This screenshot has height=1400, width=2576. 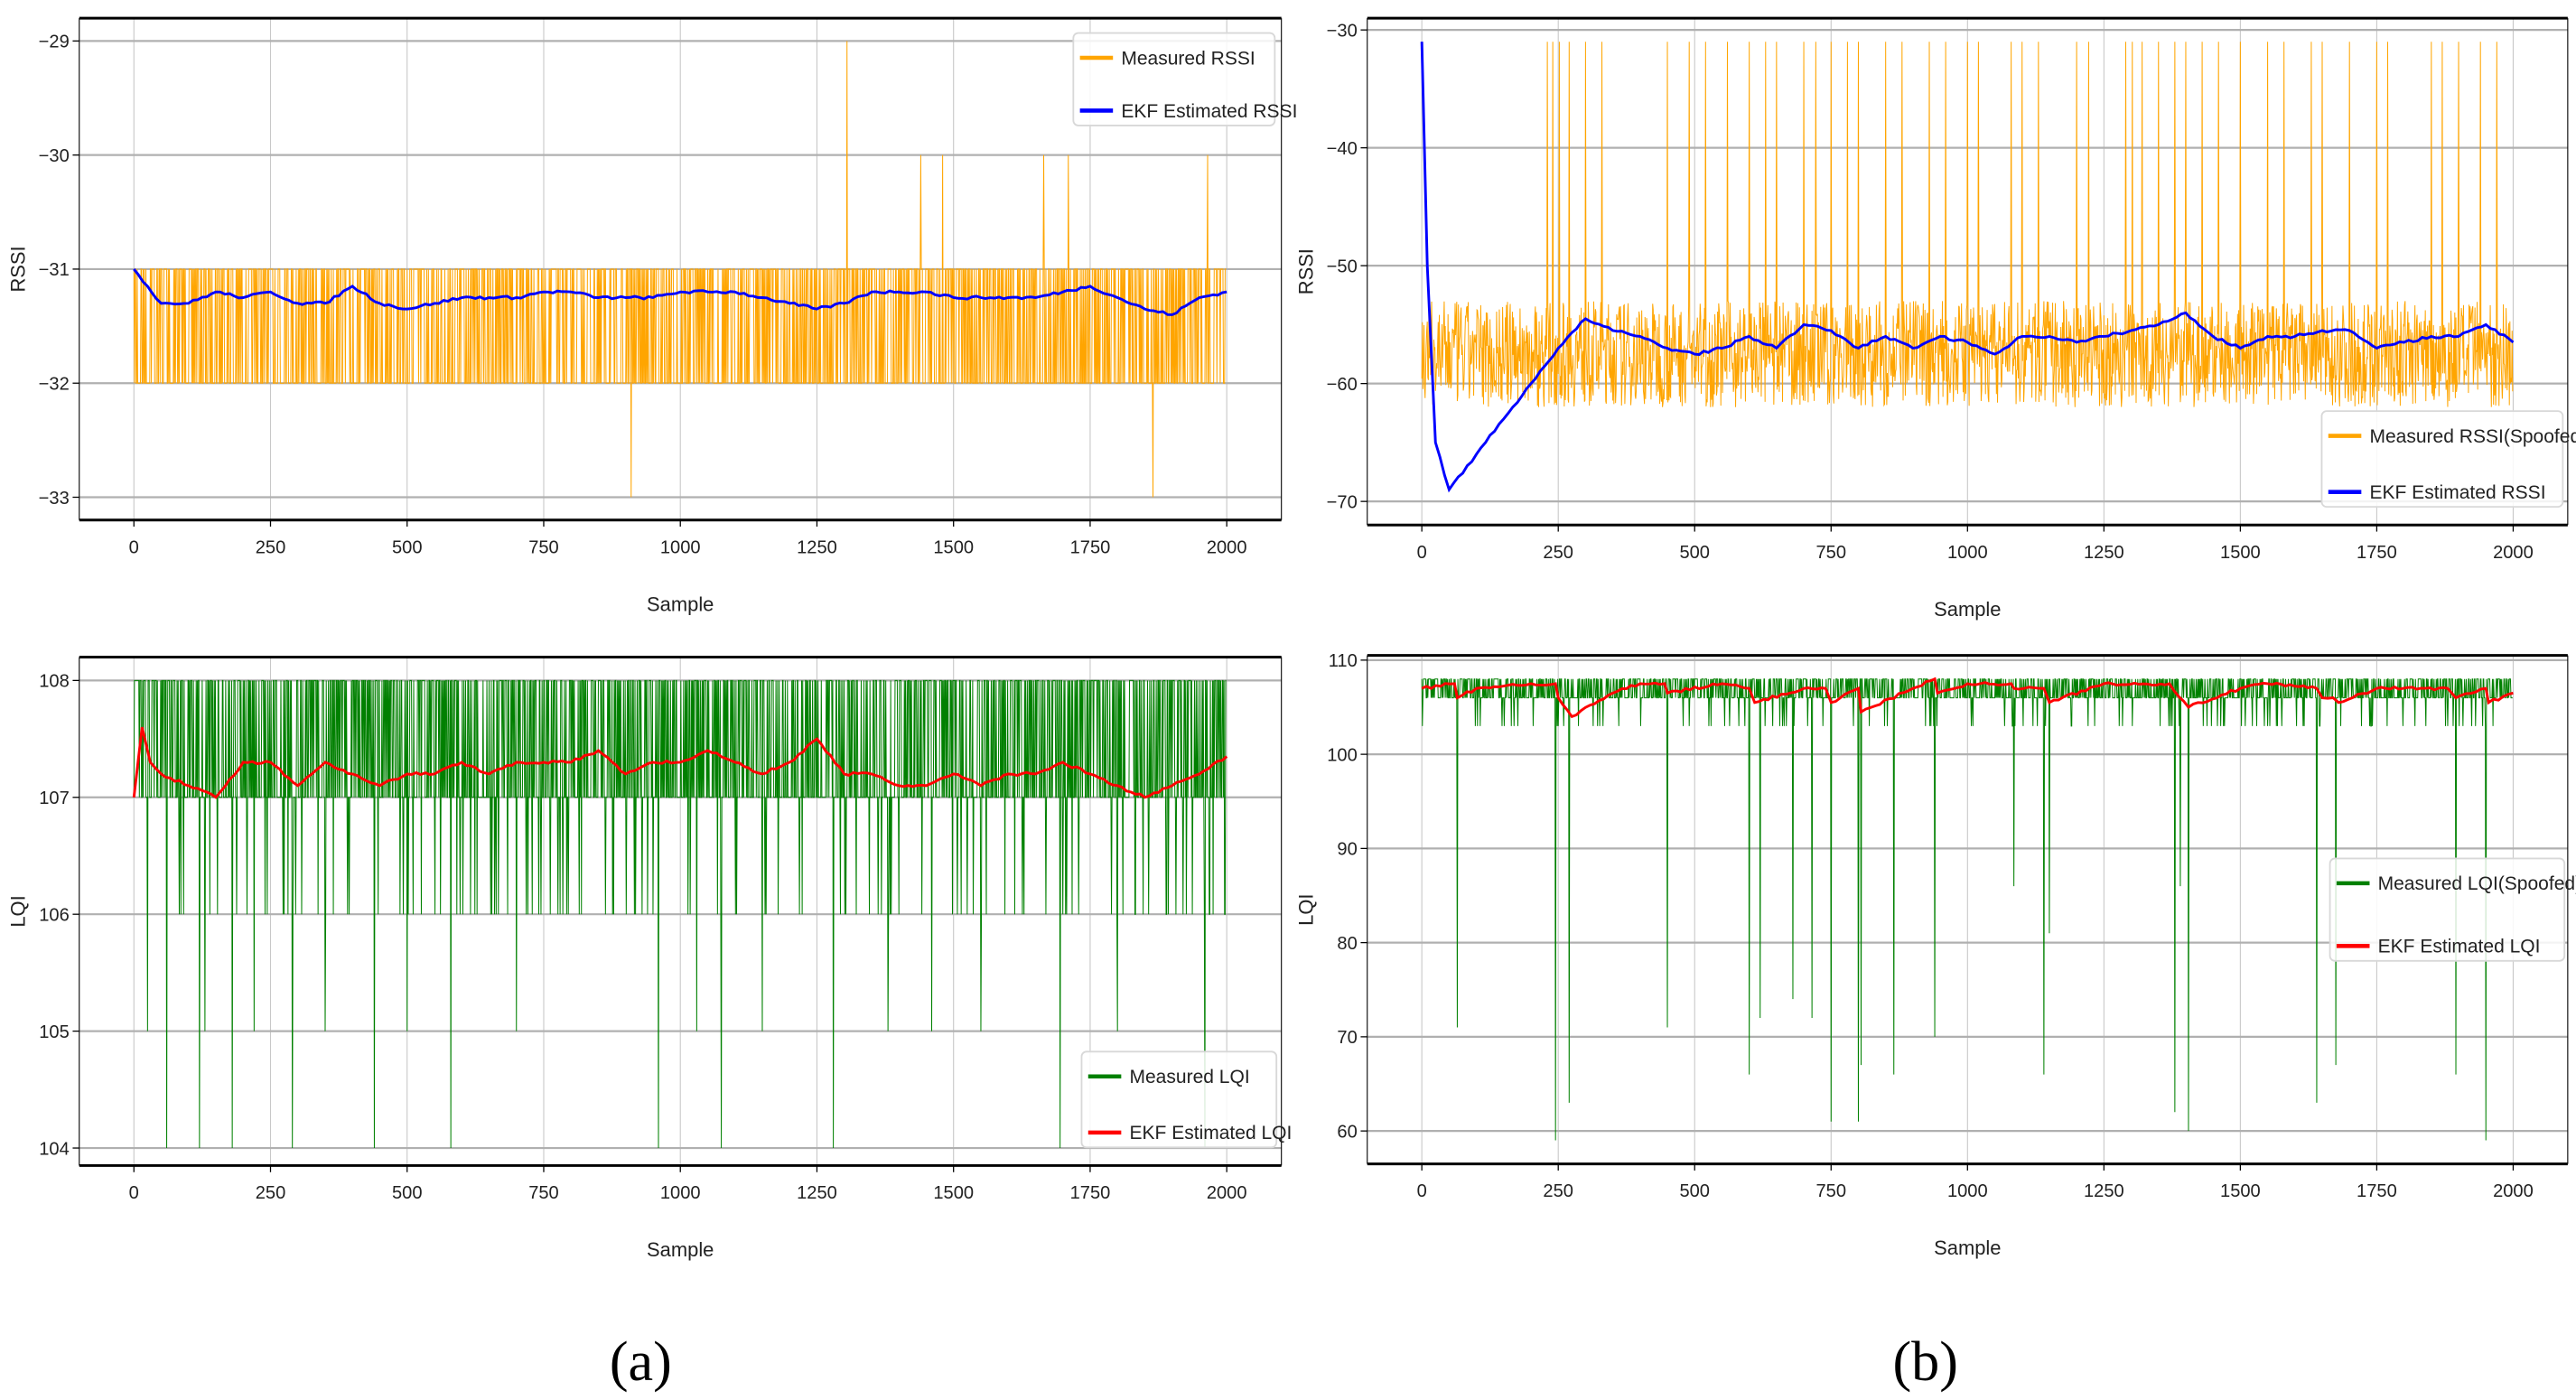 I want to click on y-tick-label: 106, so click(x=54, y=916).